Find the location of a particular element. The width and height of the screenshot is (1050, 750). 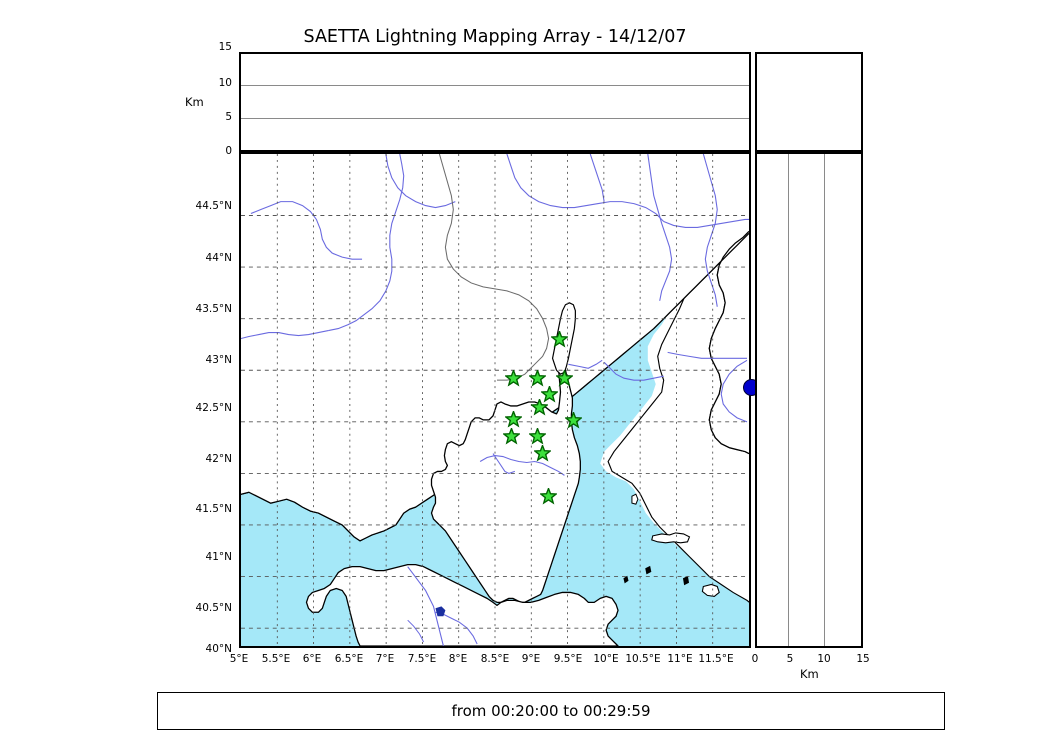

lat-tick-42_5: 42.5°N is located at coordinates (213, 408).